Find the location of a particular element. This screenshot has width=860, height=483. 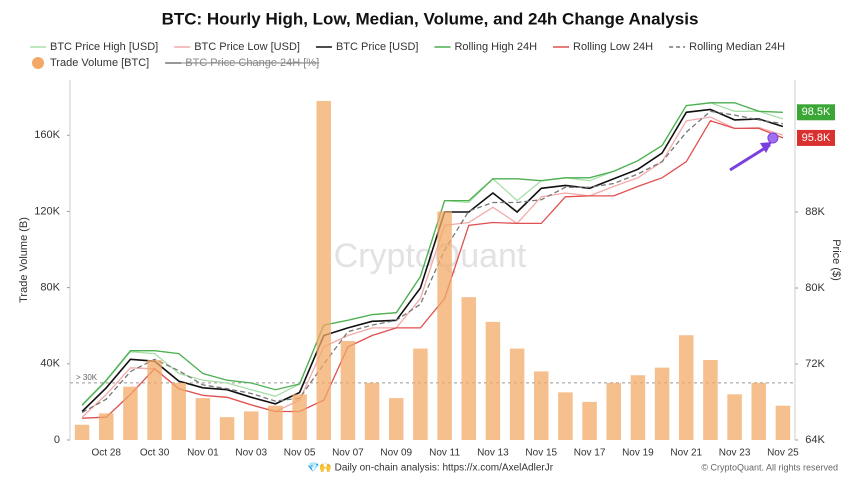

y2-tick-label: 72K is located at coordinates (815, 364).